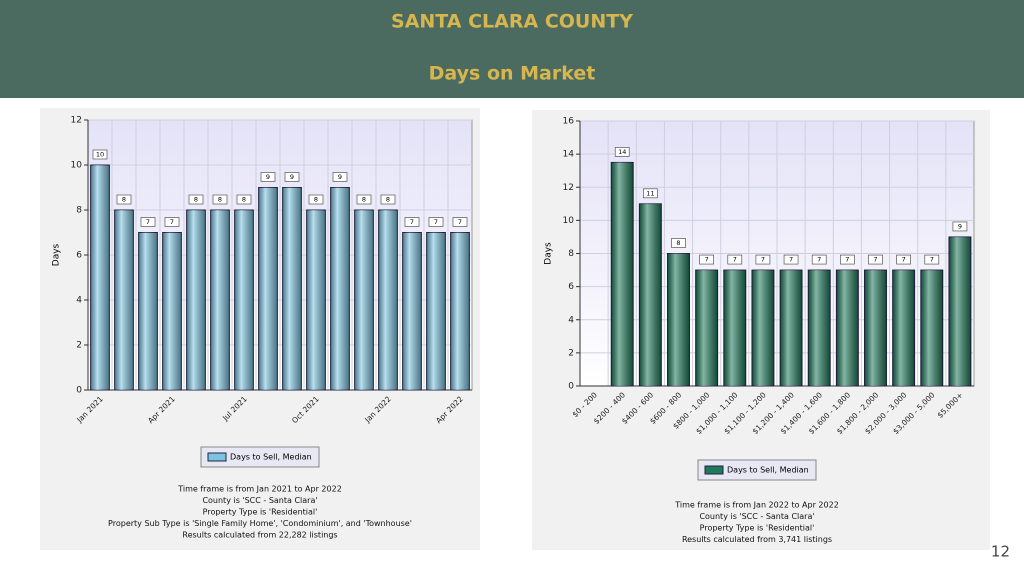  Describe the element at coordinates (569, 122) in the screenshot. I see `y-tick-label: 16` at that location.